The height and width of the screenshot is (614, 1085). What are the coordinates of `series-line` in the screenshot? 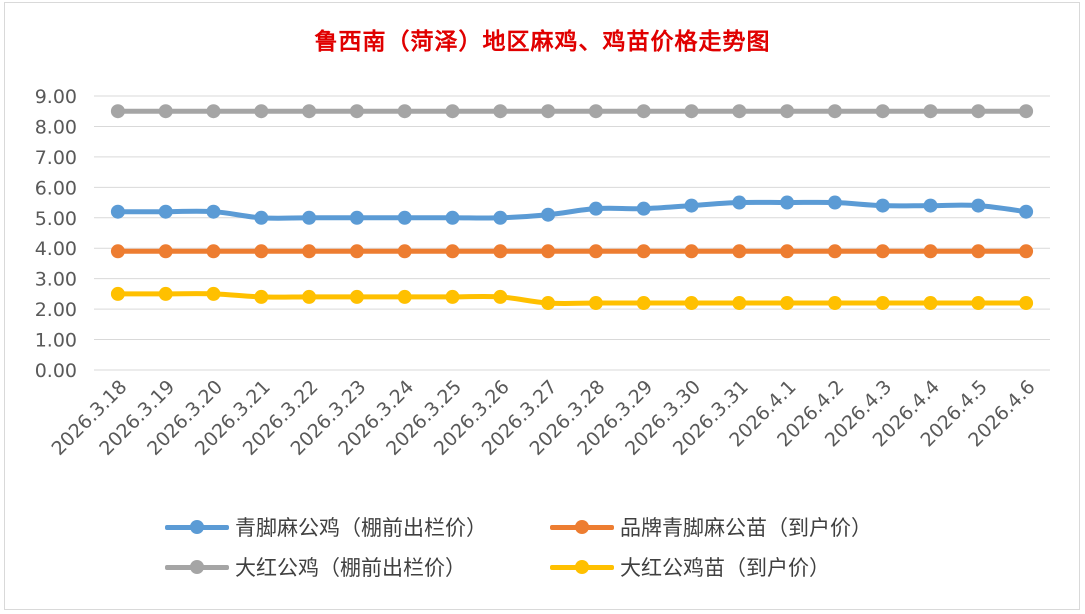 It's located at (572, 210).